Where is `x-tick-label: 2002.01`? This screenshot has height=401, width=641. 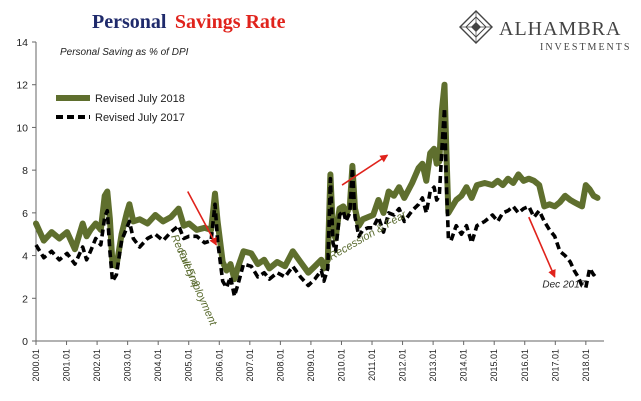
x-tick-label: 2002.01 is located at coordinates (97, 365).